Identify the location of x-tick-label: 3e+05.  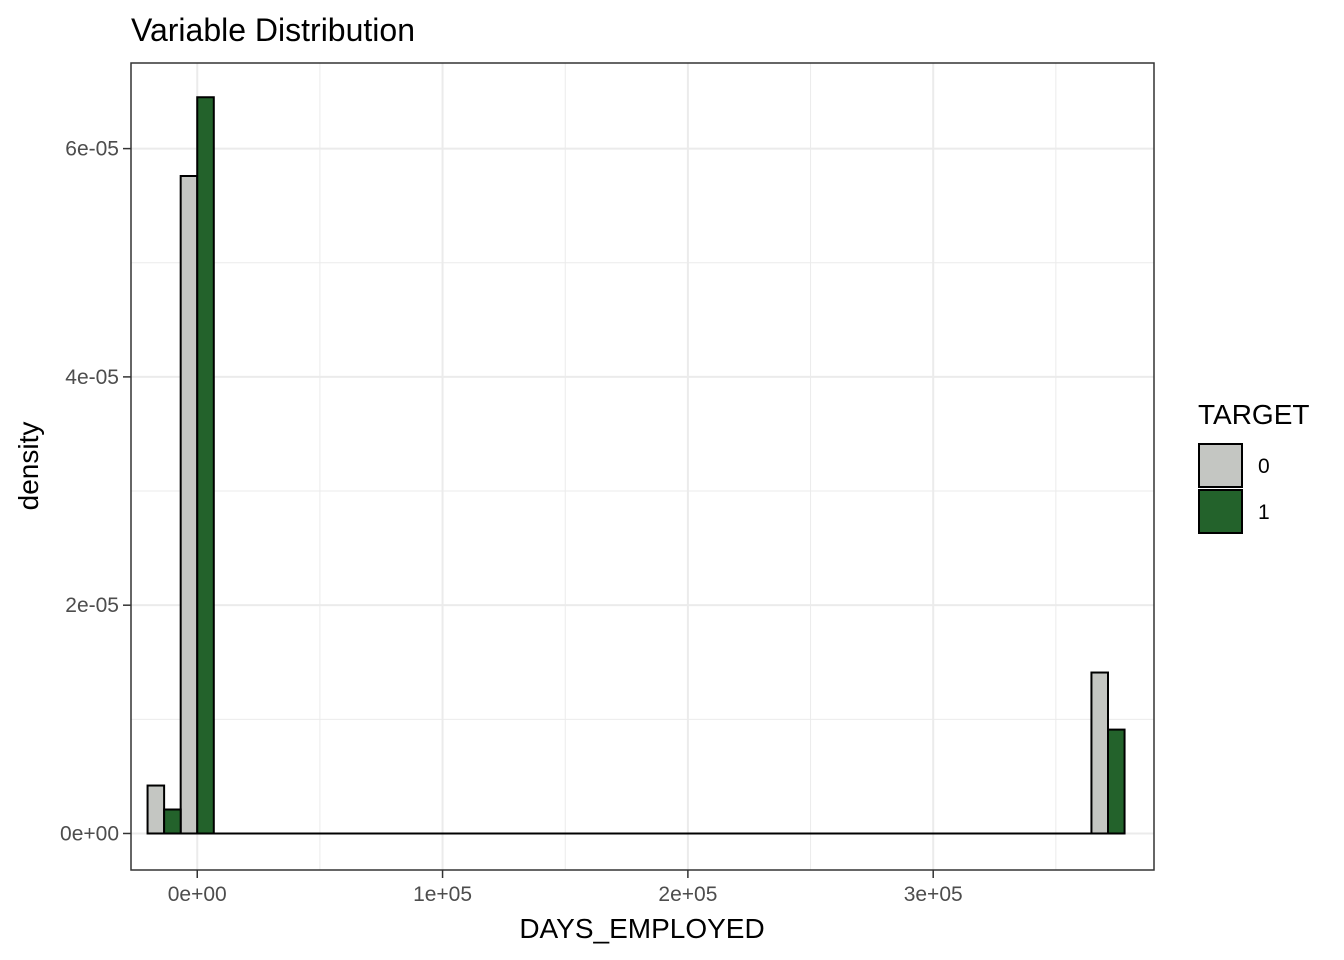
(933, 894).